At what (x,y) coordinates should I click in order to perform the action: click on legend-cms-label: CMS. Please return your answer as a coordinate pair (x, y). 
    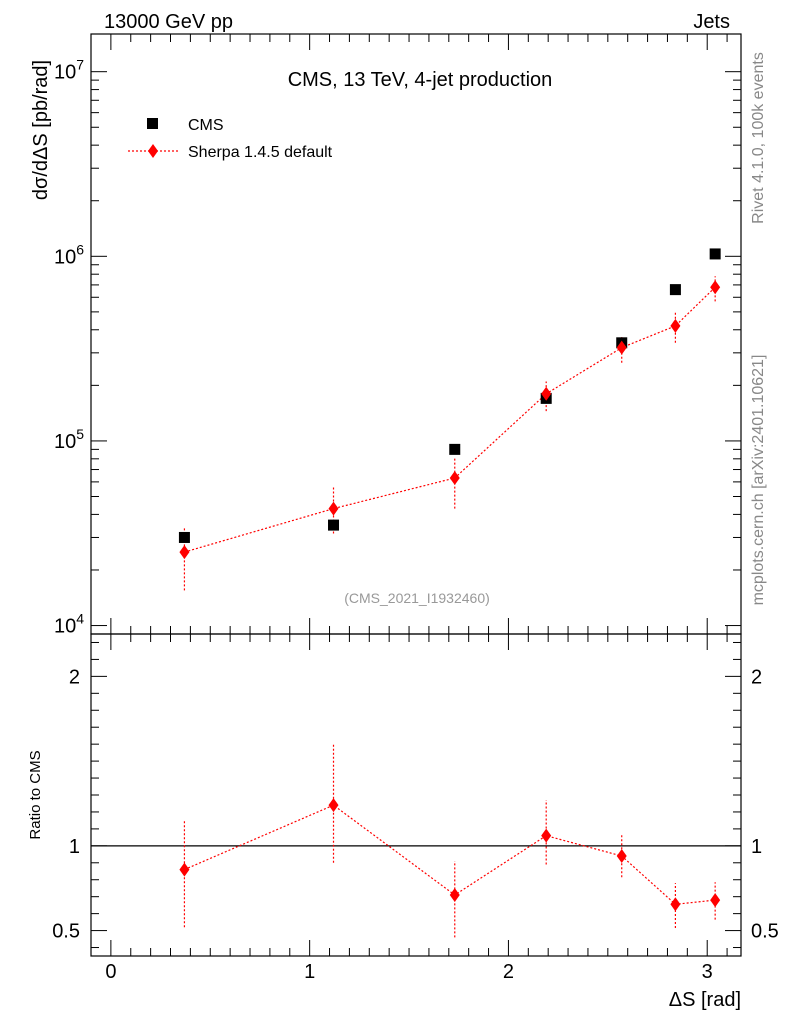
    Looking at the image, I should click on (206, 125).